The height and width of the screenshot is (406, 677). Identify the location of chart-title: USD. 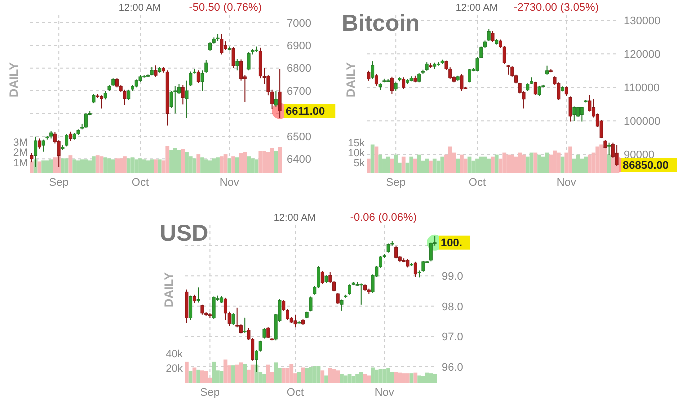
(184, 233).